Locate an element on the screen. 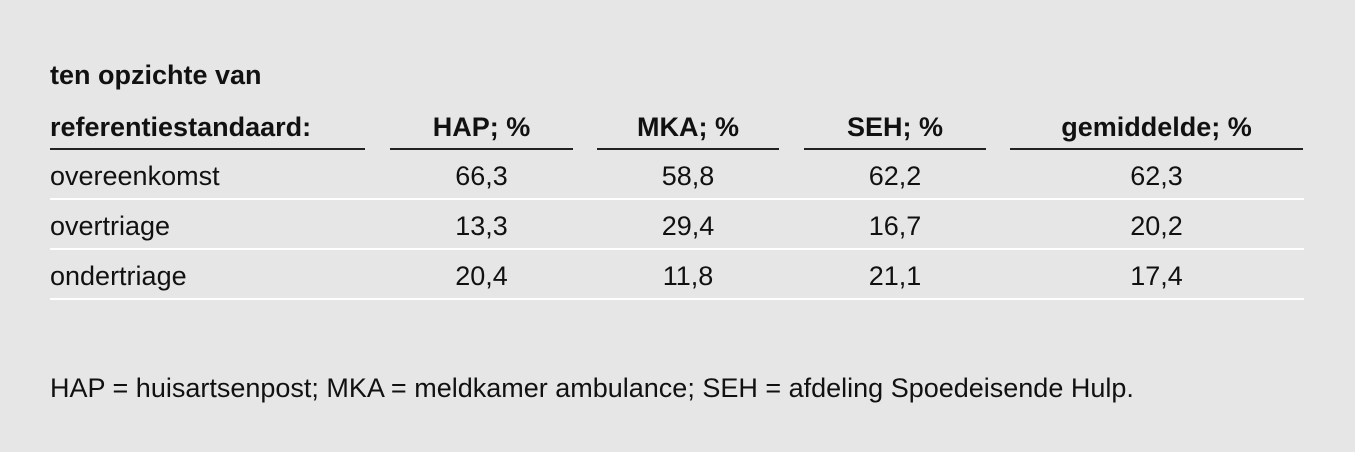  value-cell: 62,2 is located at coordinates (895, 176).